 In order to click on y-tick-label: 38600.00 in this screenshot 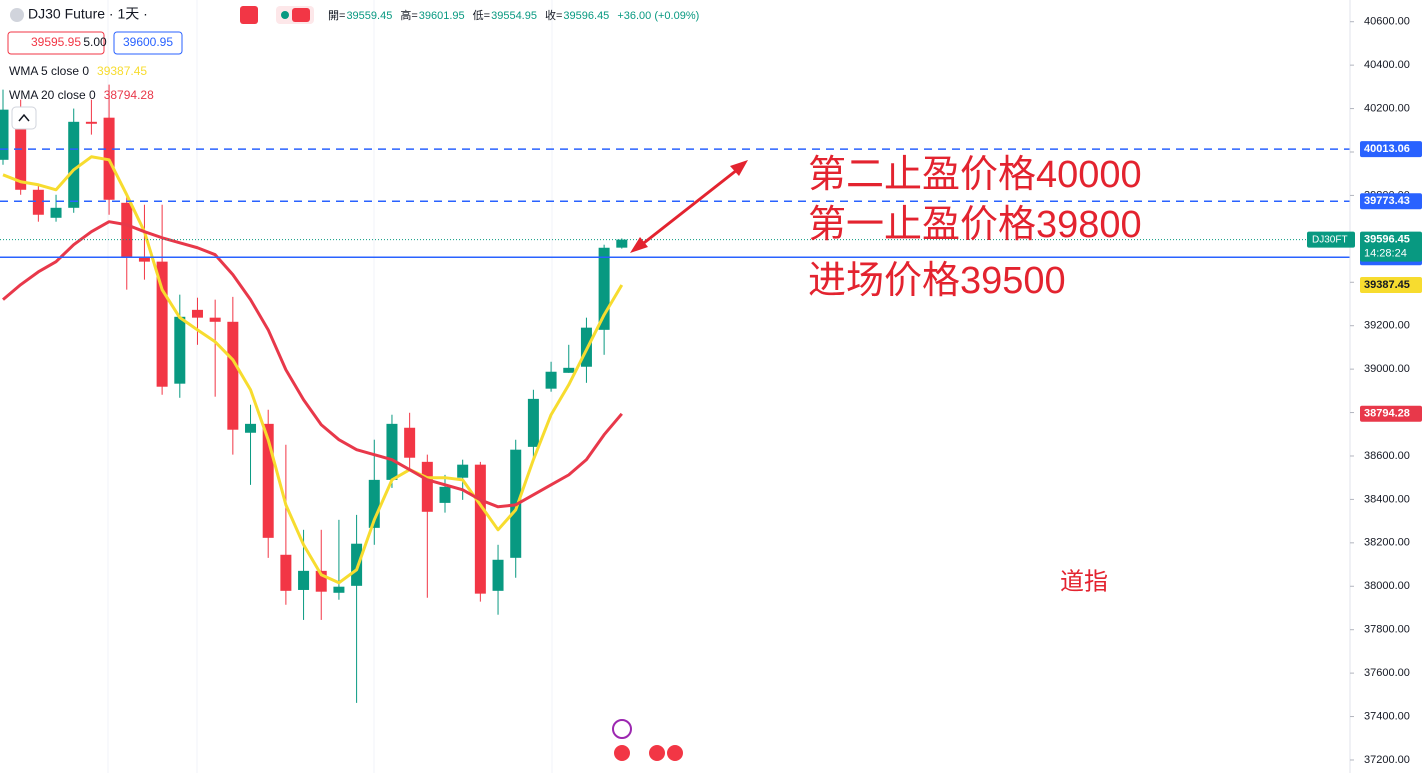, I will do `click(1387, 456)`.